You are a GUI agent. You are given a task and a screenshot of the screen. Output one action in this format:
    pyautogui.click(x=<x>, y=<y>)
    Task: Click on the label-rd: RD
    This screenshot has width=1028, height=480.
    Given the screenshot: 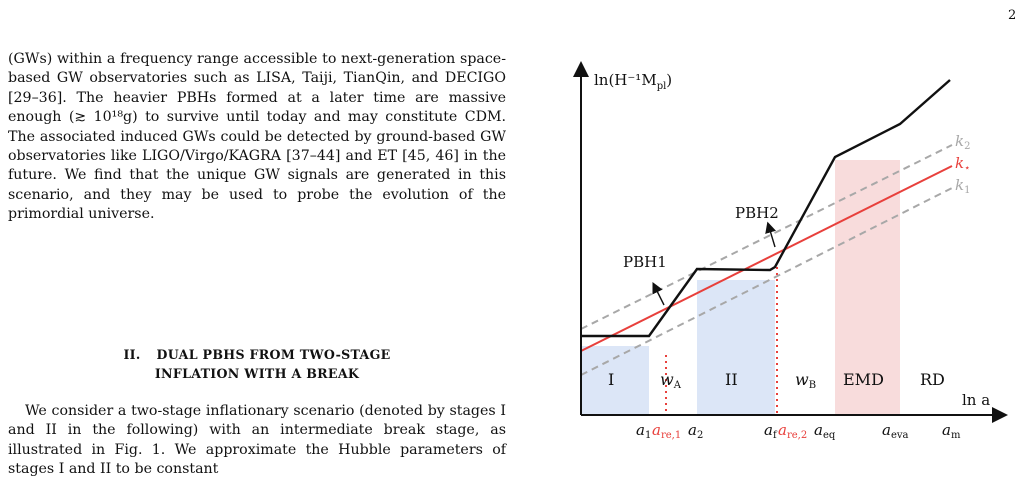 What is the action you would take?
    pyautogui.click(x=932, y=379)
    